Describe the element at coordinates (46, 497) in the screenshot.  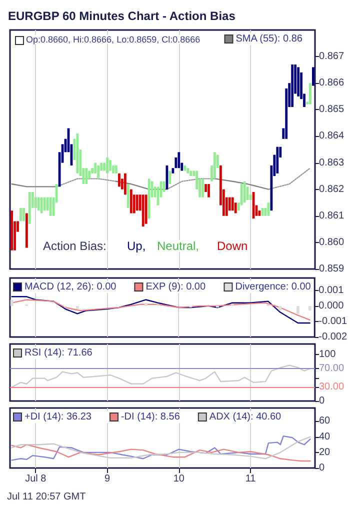
I see `text: Jul 11 20:57 GMT` at that location.